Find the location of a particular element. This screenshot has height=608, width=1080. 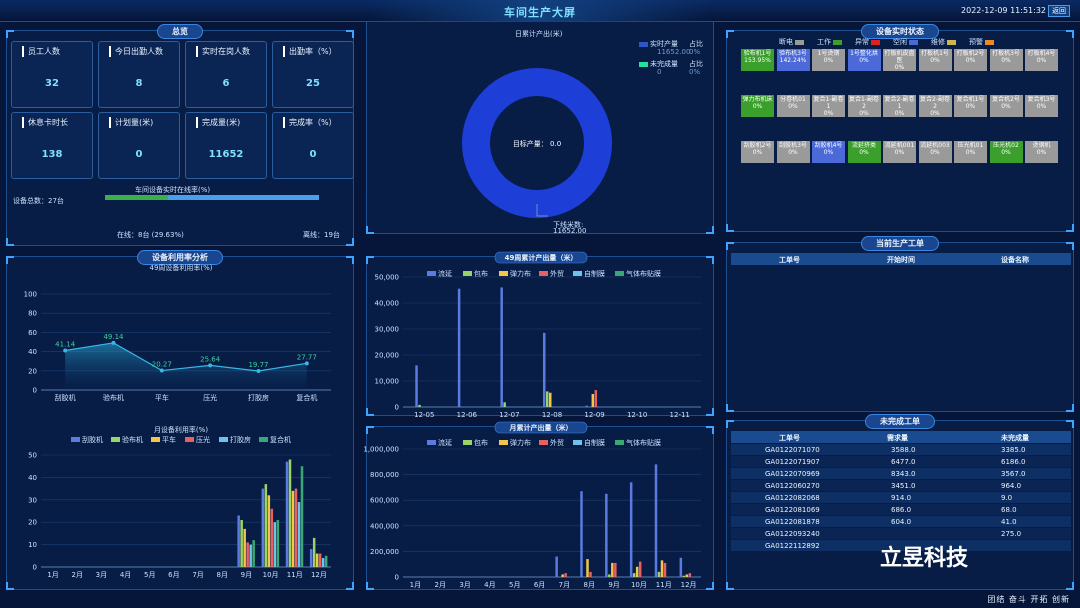

chart-title: 月累计产出量（米） is located at coordinates (541, 427).